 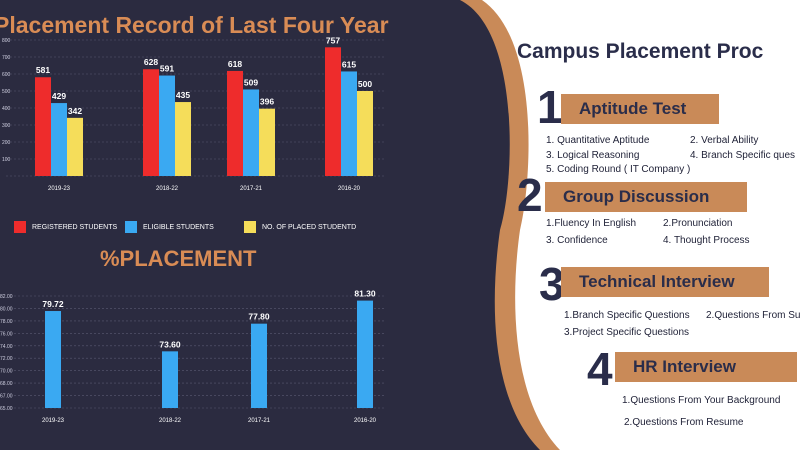 I want to click on y-tick-label: 500, so click(x=6, y=92).